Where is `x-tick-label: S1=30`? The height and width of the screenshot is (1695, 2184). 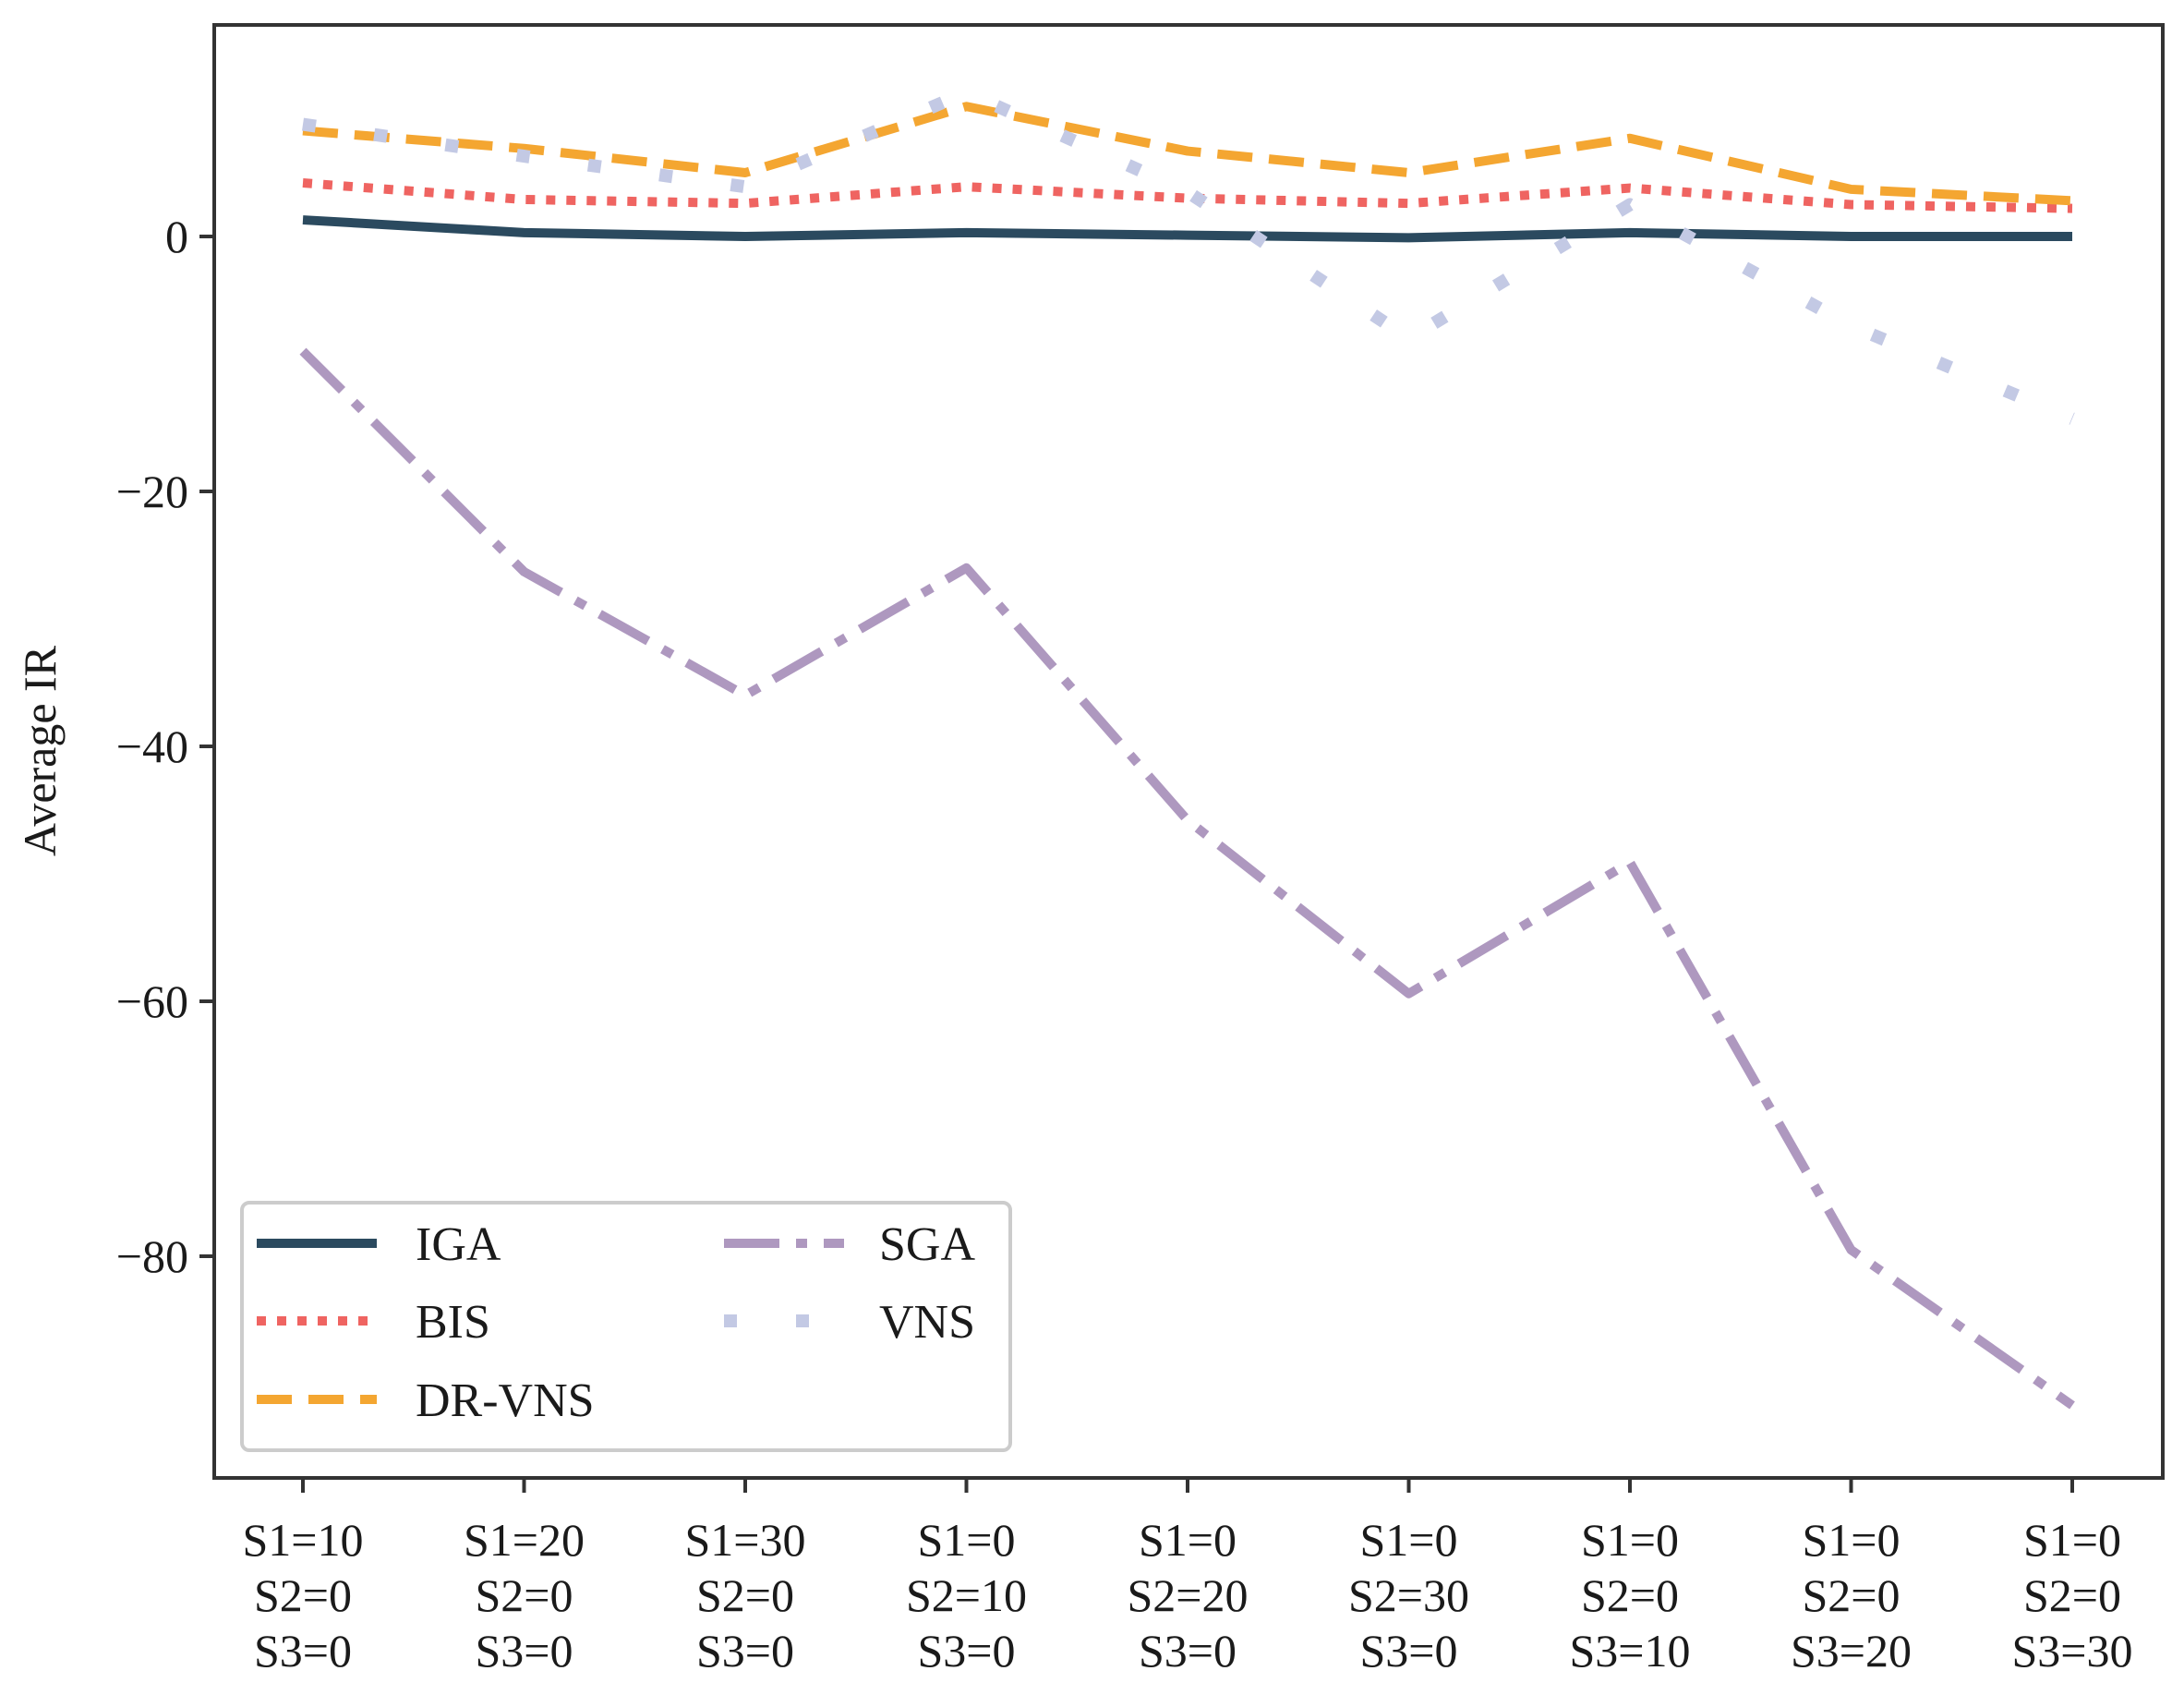 x-tick-label: S1=30 is located at coordinates (744, 1540).